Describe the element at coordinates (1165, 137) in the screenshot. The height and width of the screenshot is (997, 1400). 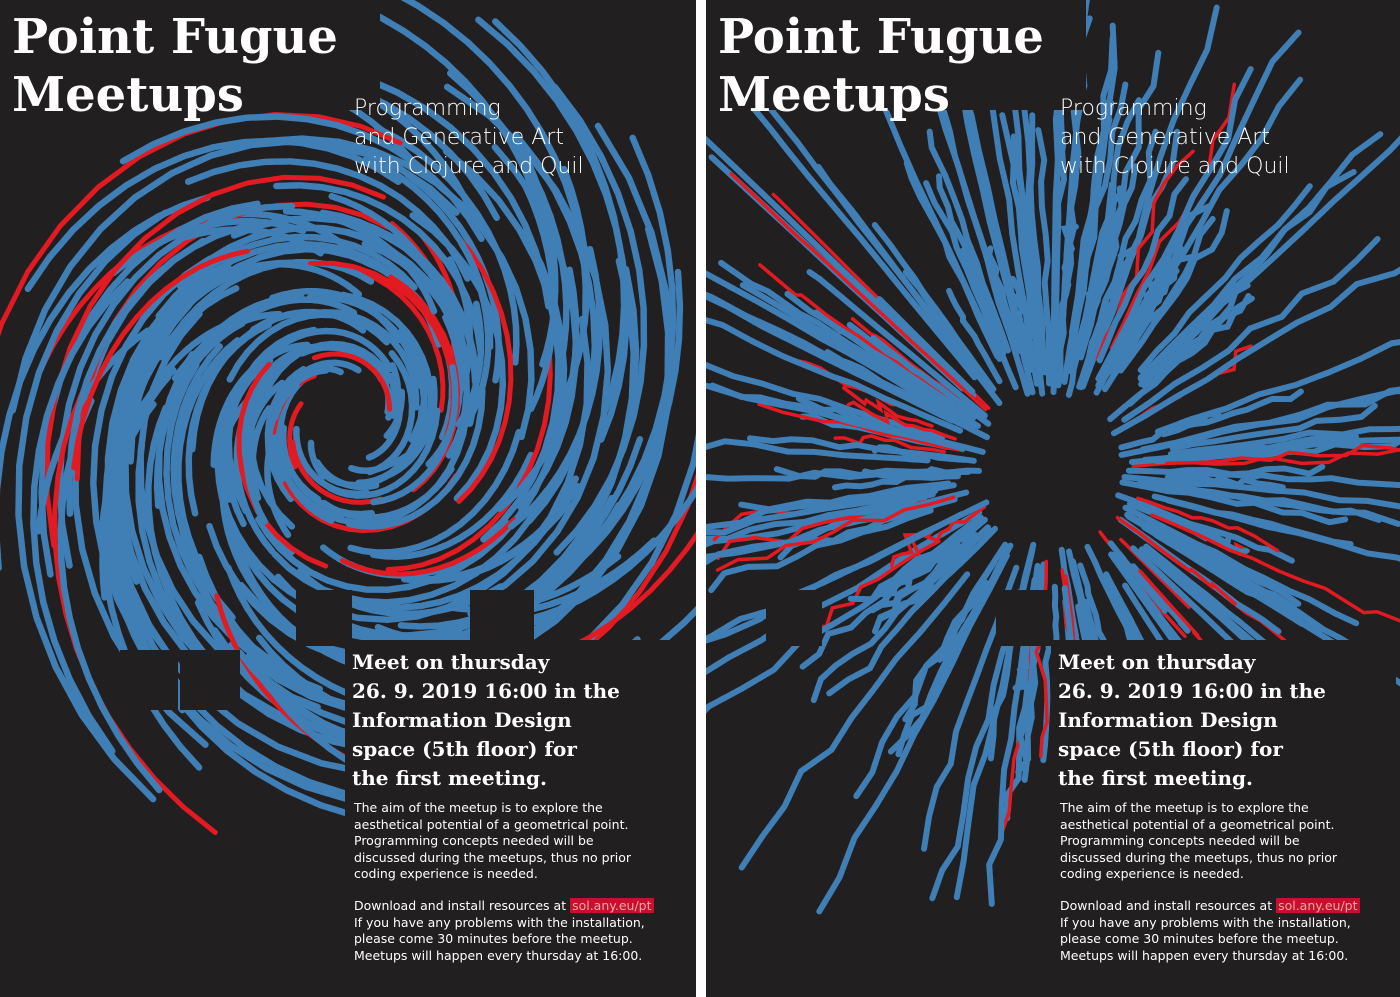
I see `subtitle-line: and Generative Art` at that location.